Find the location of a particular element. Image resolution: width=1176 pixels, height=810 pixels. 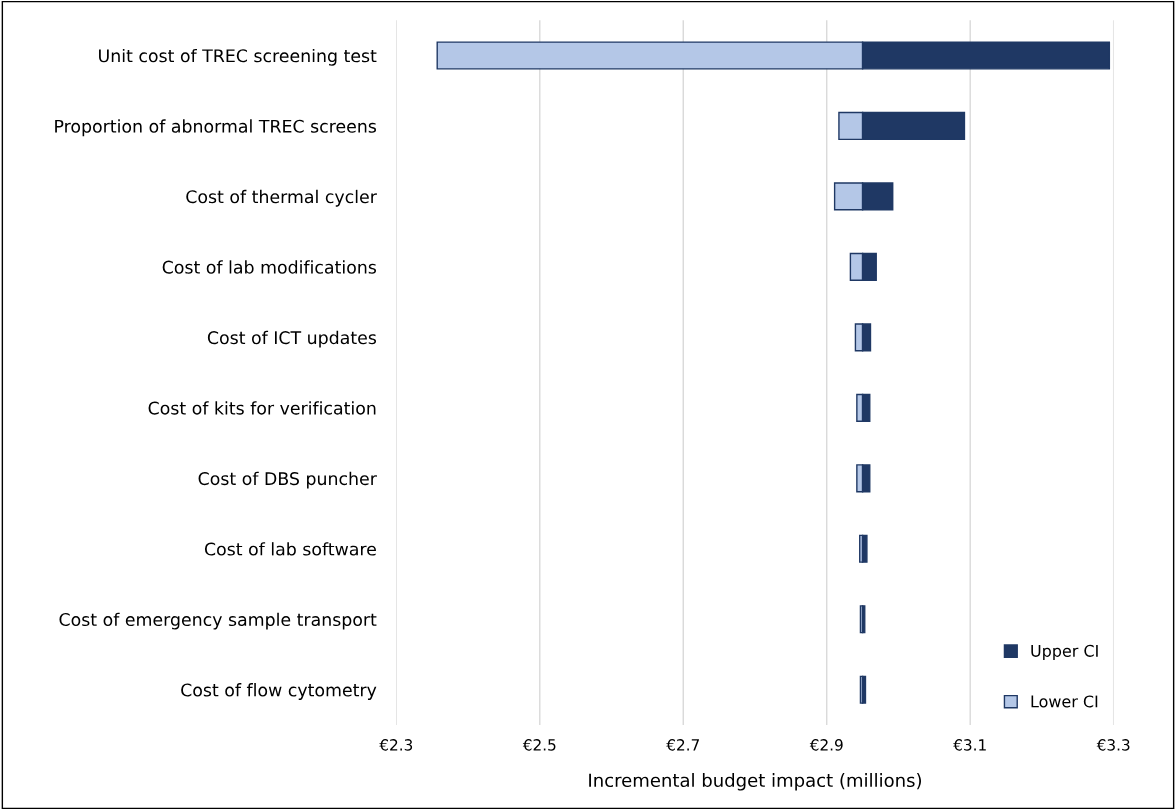

y-tick-label: Cost of ICT updates is located at coordinates (292, 339).